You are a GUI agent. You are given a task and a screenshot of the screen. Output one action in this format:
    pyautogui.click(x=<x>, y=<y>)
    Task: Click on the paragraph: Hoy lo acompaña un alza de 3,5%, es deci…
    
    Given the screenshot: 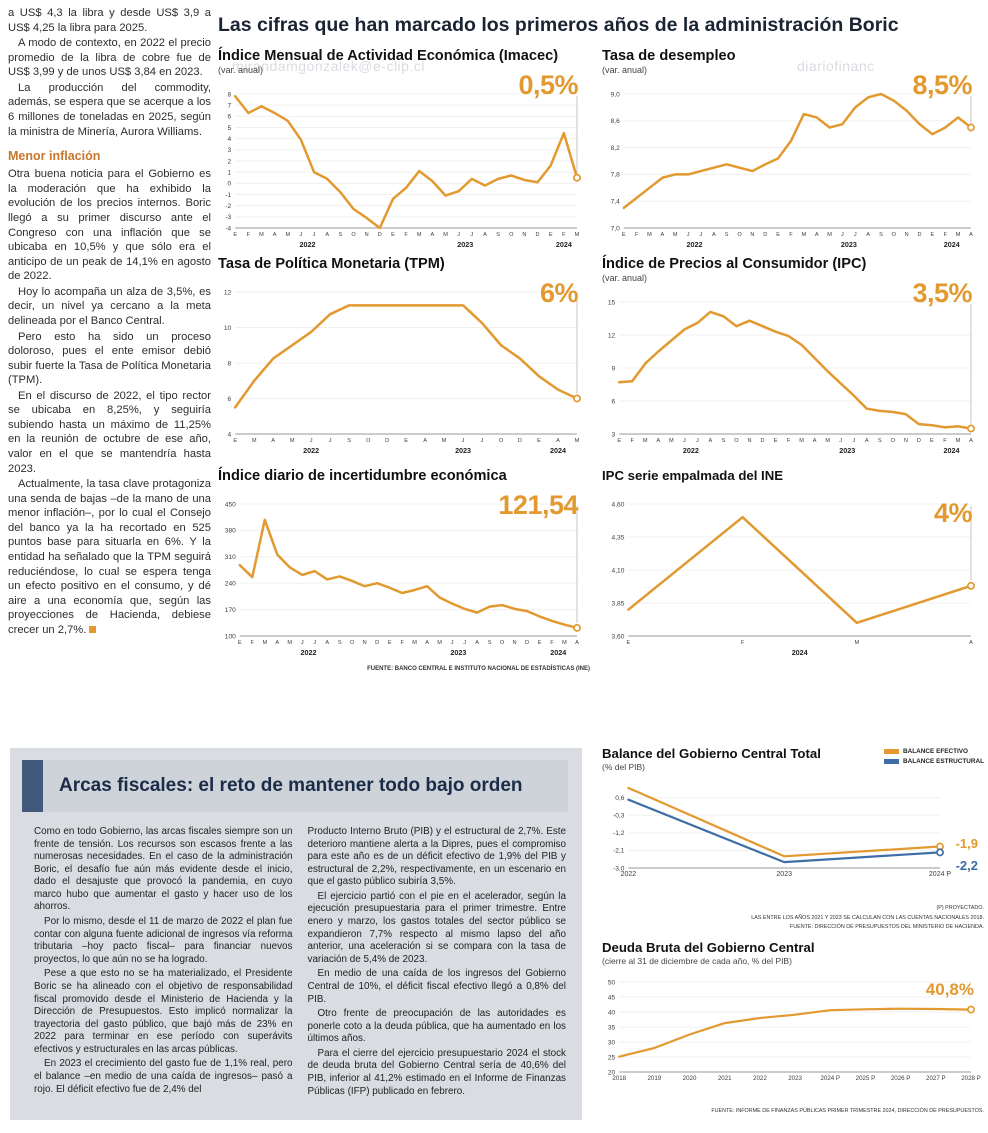 What is the action you would take?
    pyautogui.click(x=109, y=306)
    